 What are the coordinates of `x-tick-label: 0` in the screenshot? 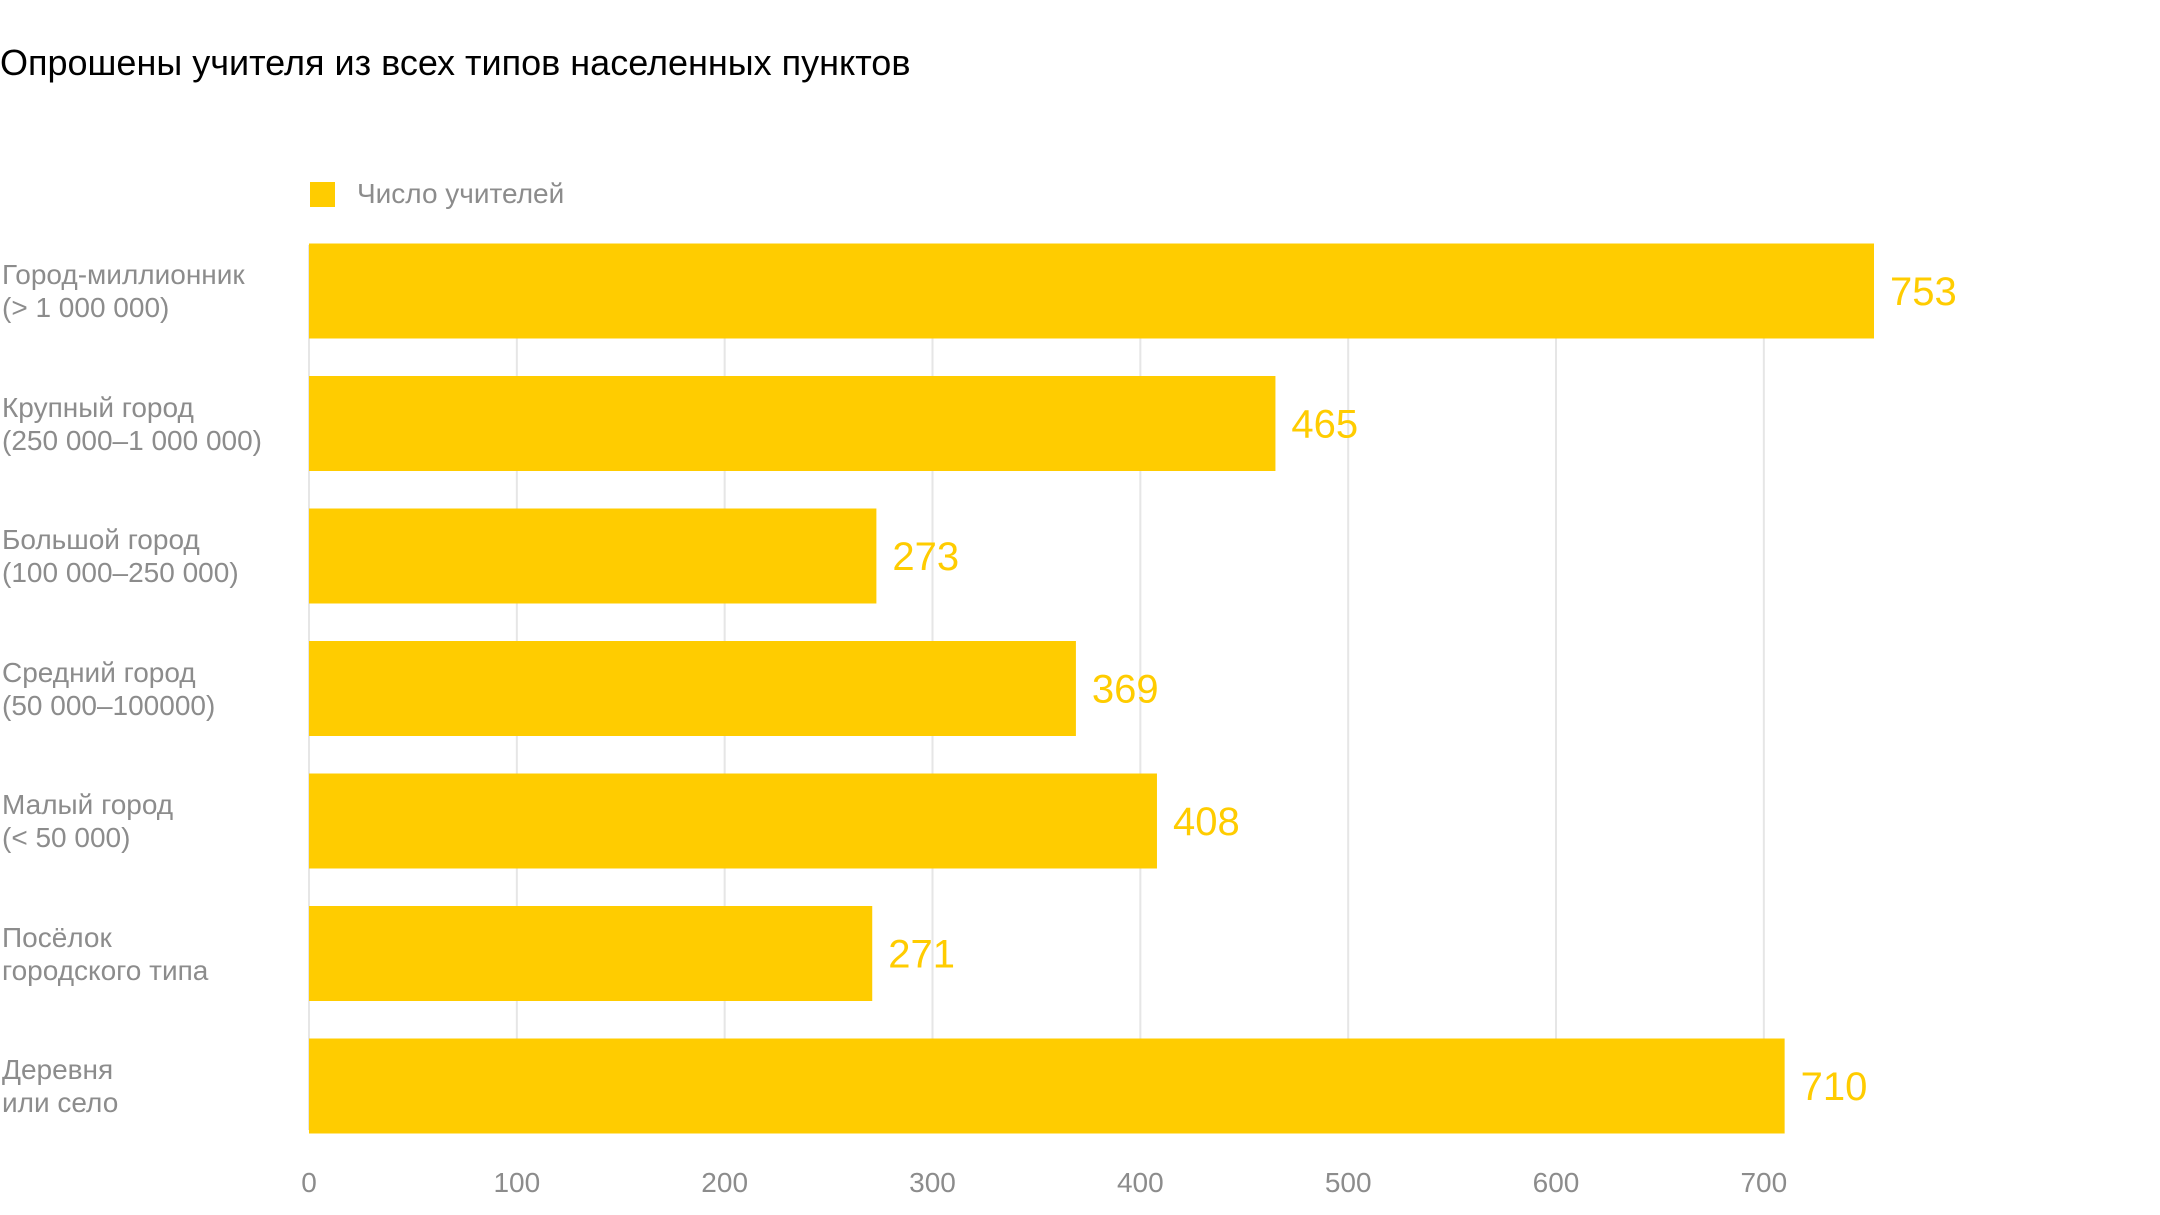 It's located at (309, 1182).